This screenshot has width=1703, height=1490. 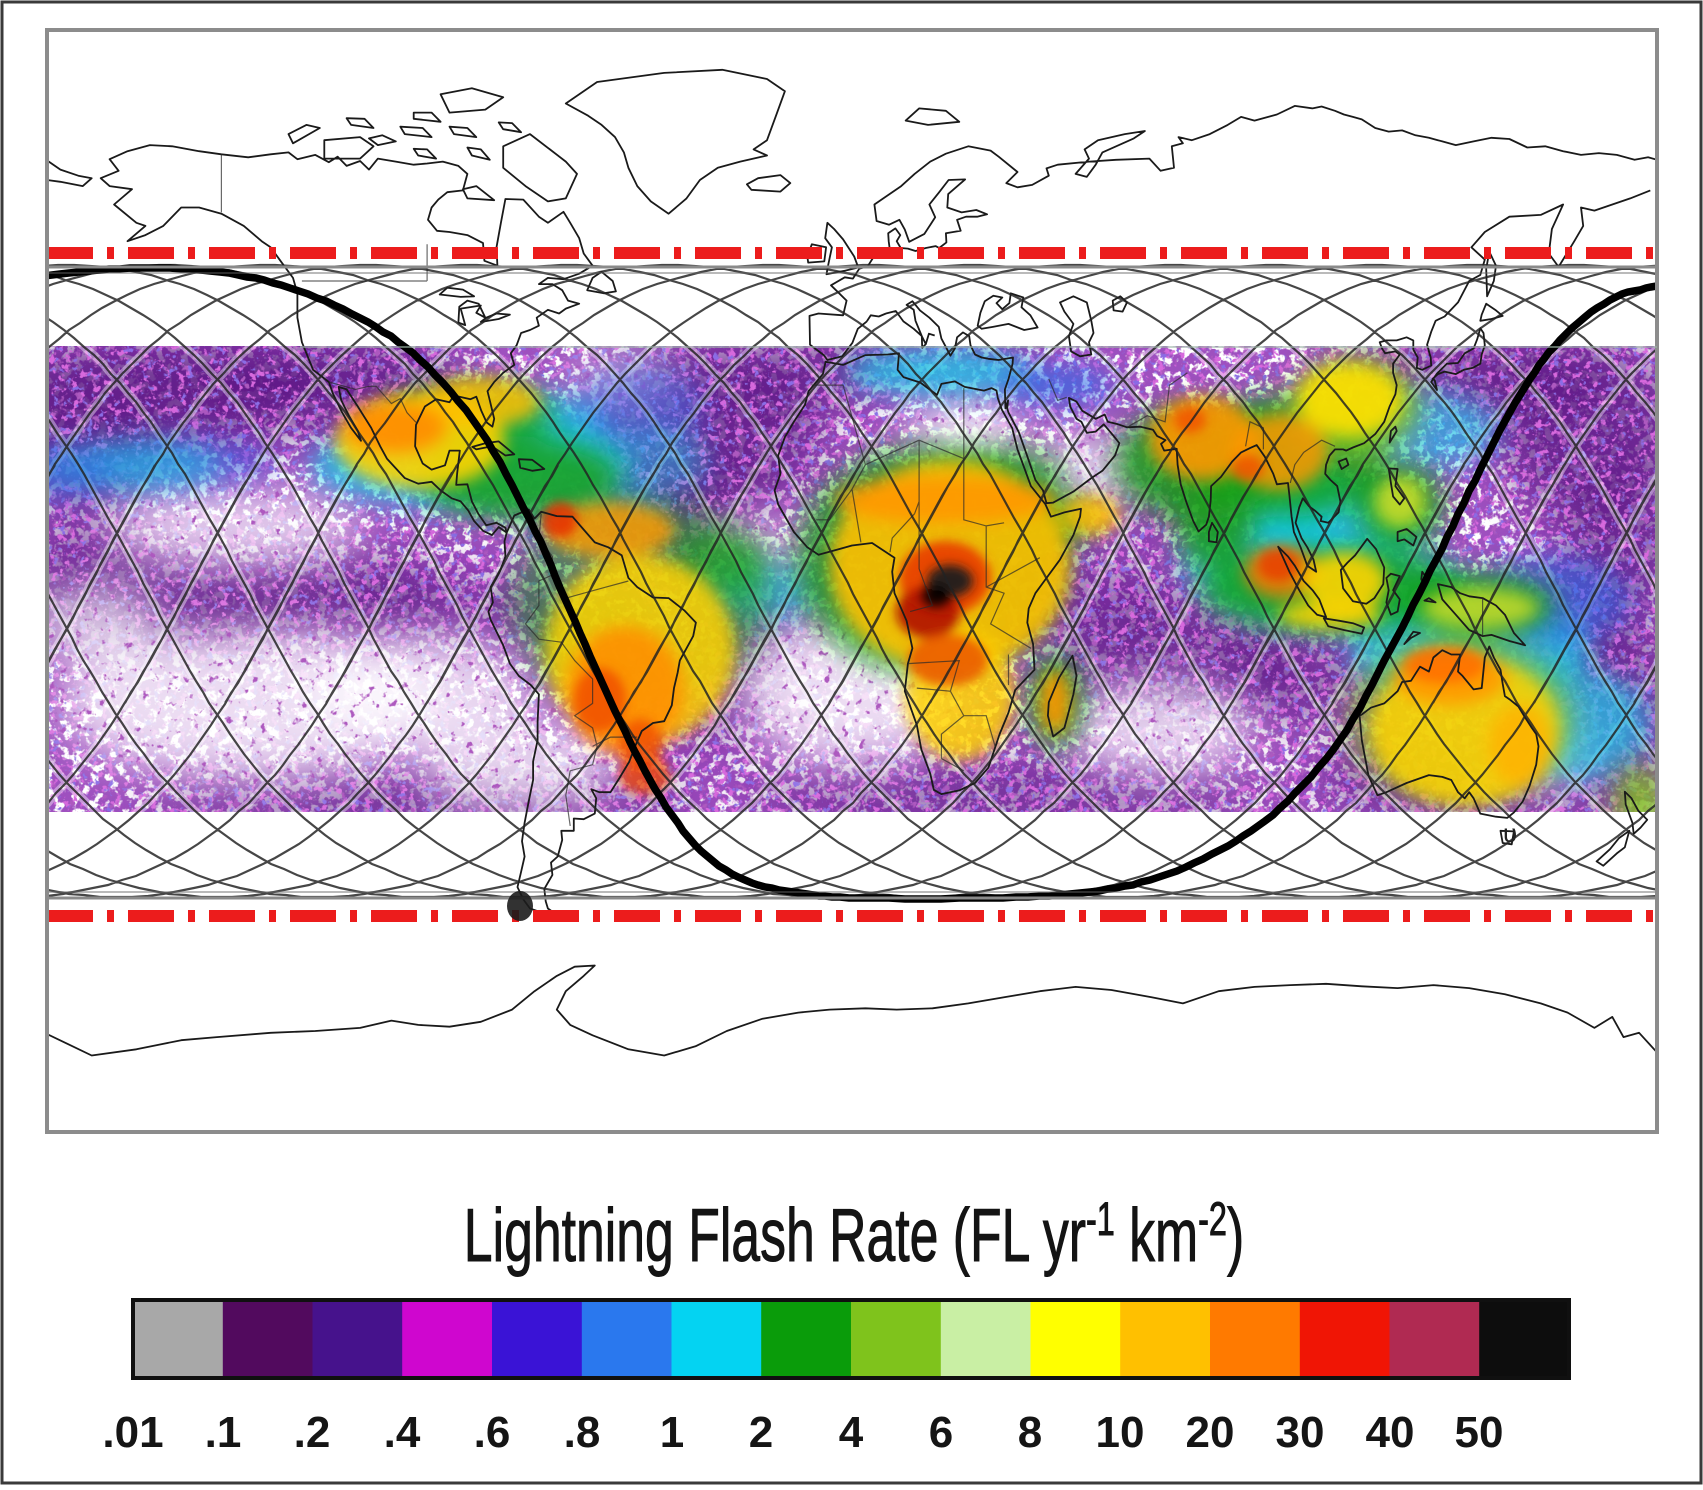 I want to click on svg-text:Lightning Flash Rate (FL yr-1: Lightning Flash Rate (FL yr-1 km-2), so click(x=854, y=1234).